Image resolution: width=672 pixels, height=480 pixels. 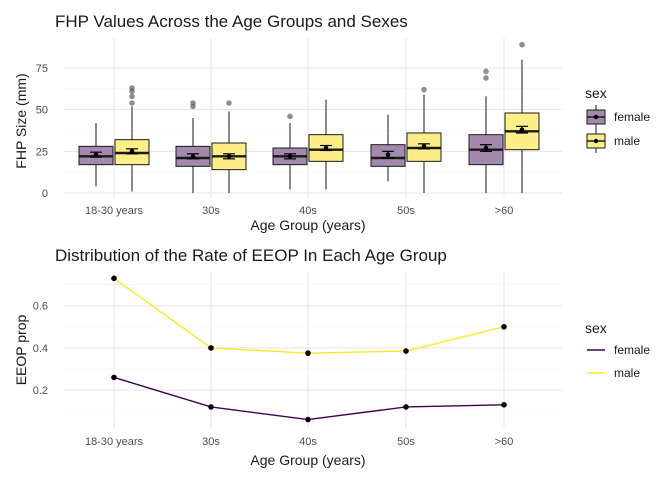 I want to click on y-tick-label: 50, so click(x=42, y=111).